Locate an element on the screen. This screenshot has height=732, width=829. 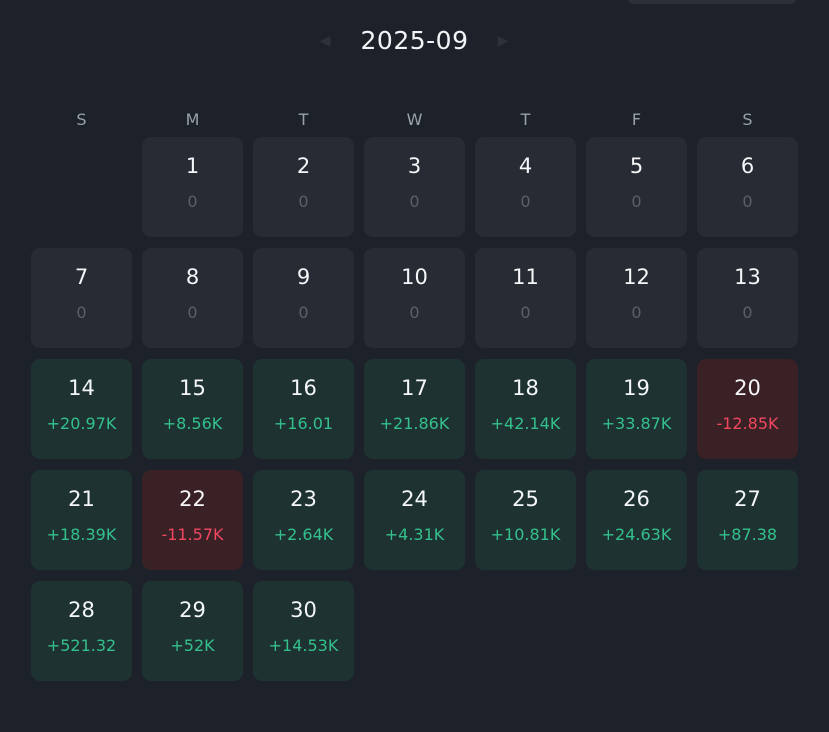
day-number: 12 is located at coordinates (636, 277).